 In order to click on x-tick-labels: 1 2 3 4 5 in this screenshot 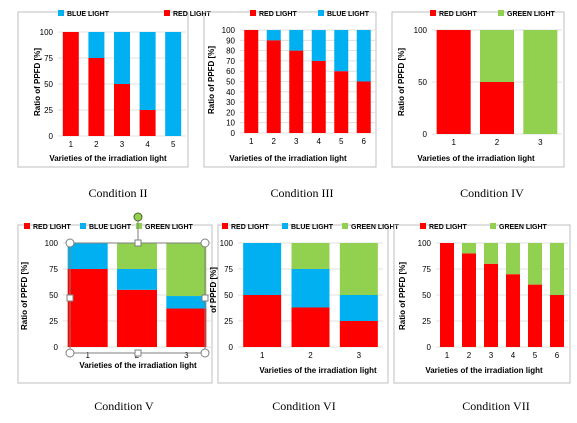, I will do `click(122, 144)`.